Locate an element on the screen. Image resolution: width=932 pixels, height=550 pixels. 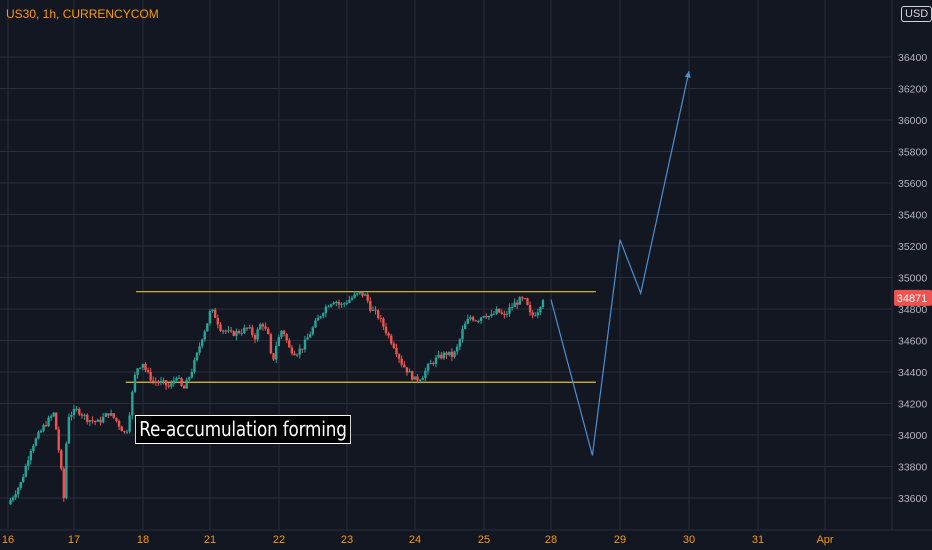
last-price-tag: 34871 is located at coordinates (913, 297).